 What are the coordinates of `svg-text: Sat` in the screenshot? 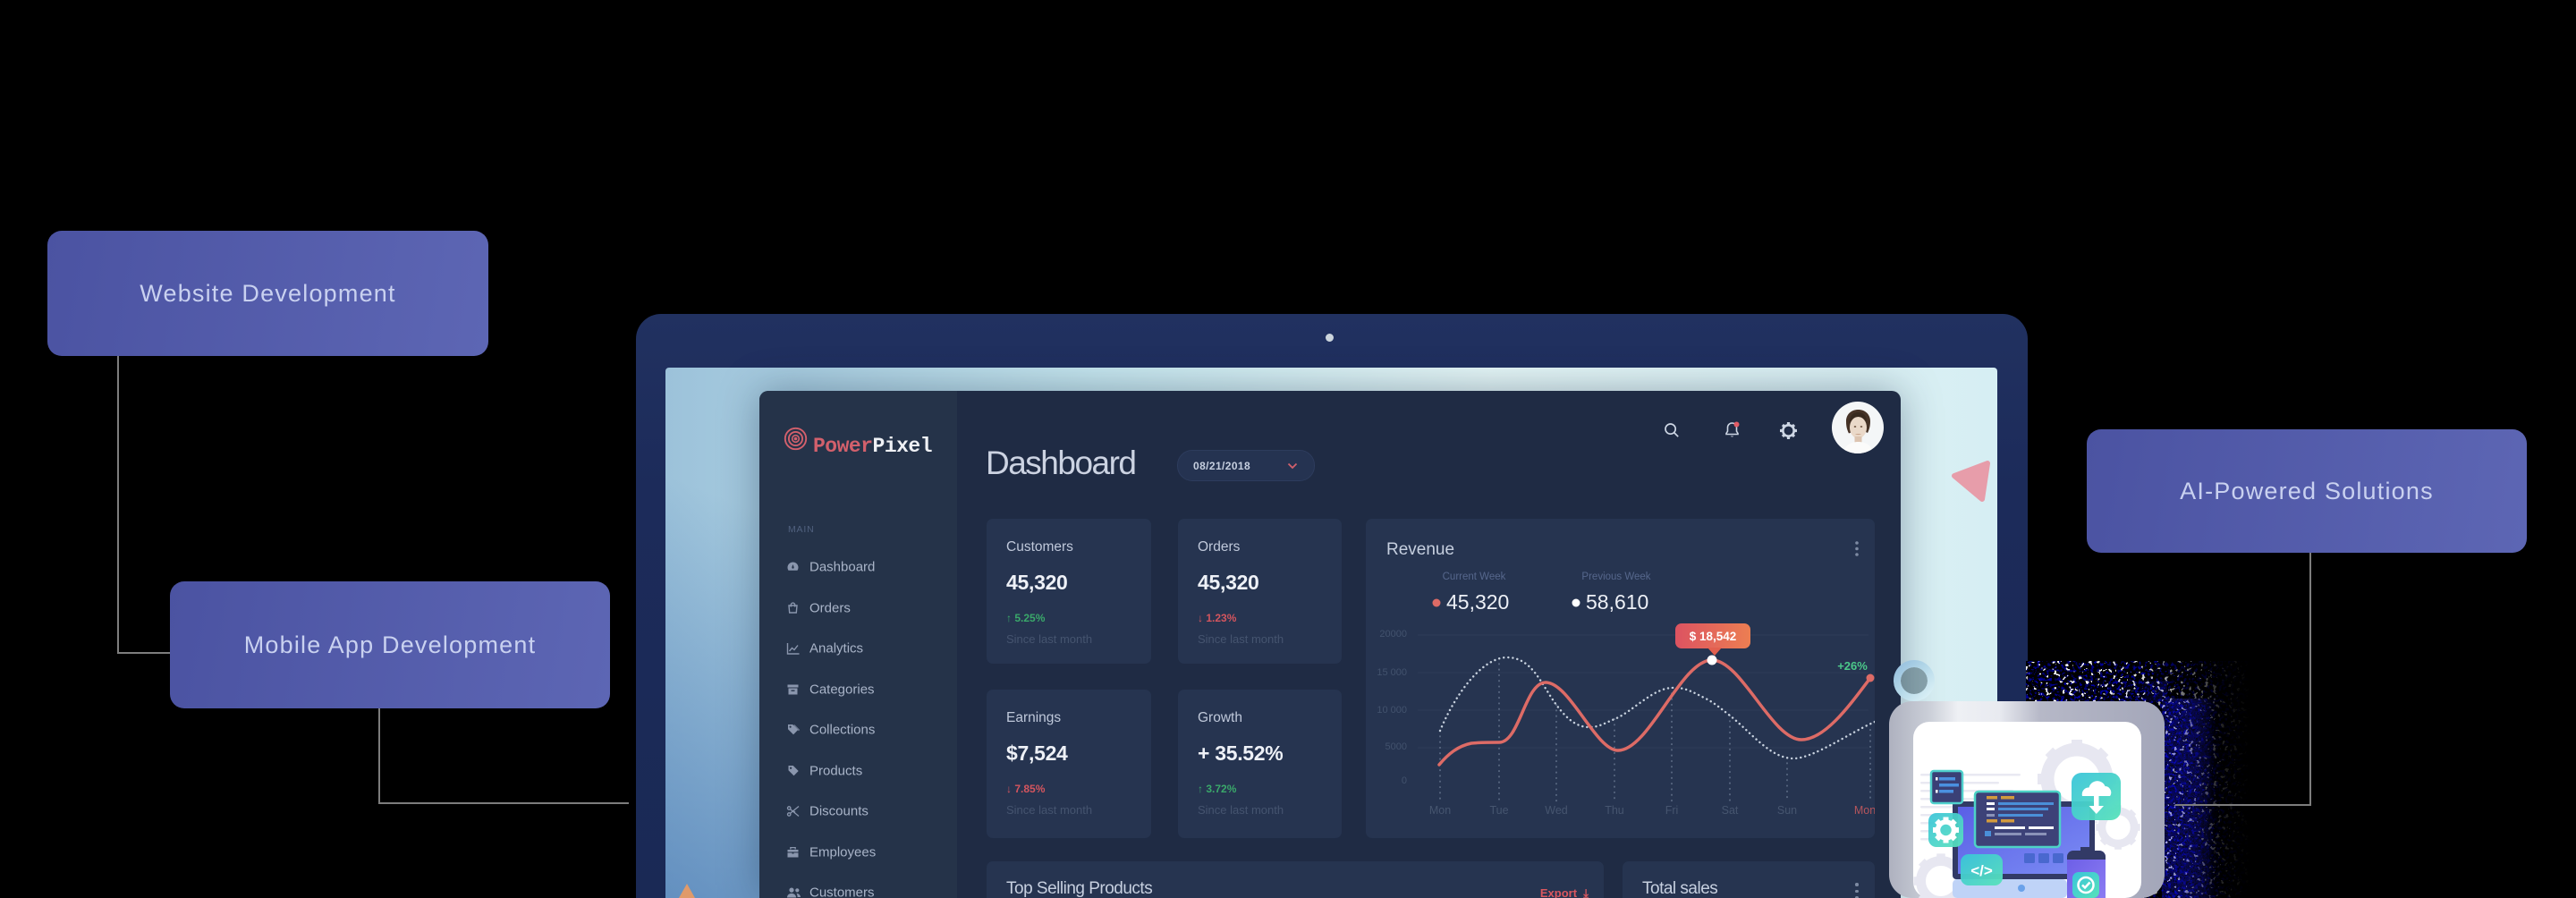 It's located at (1730, 810).